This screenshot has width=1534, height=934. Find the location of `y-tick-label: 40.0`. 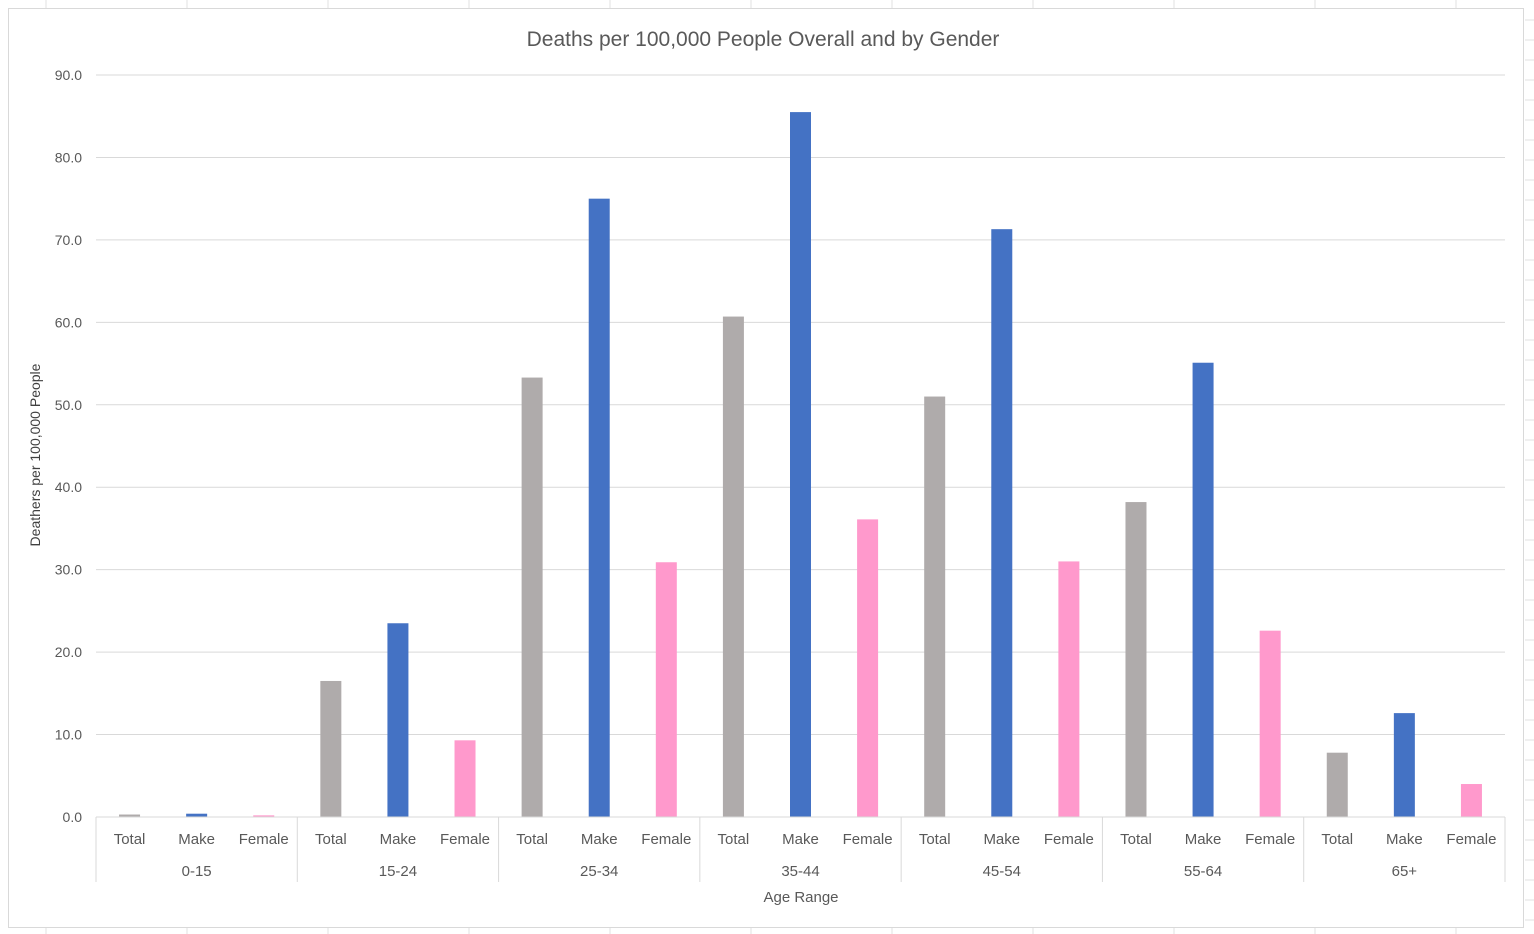

y-tick-label: 40.0 is located at coordinates (68, 487).